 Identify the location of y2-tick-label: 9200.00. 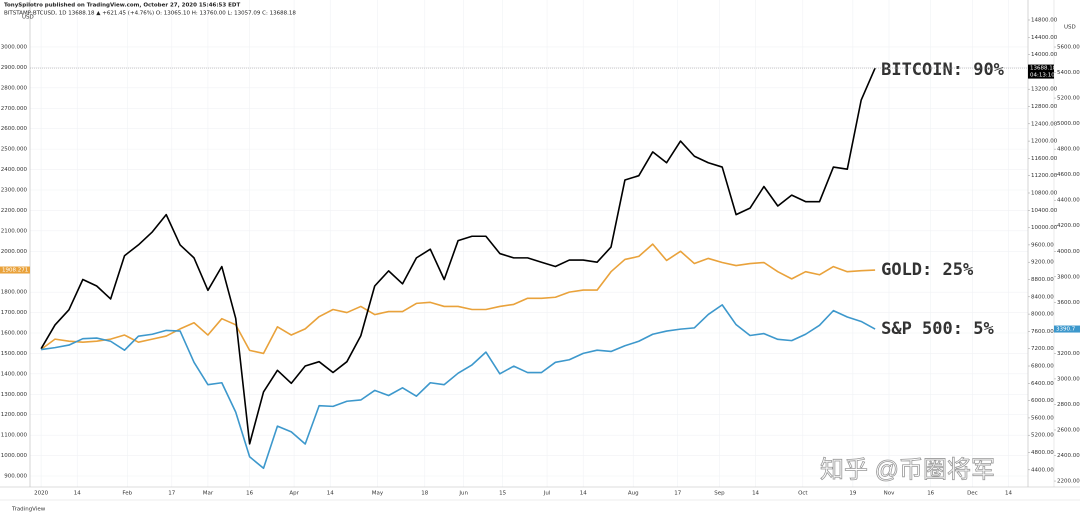
(1042, 263).